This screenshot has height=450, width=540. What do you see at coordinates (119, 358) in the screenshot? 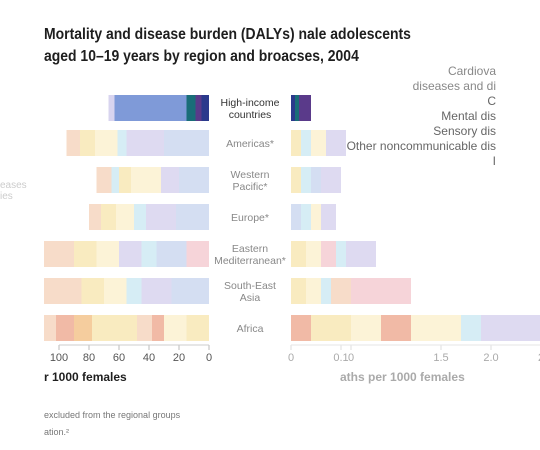
I see `left-tick-label: 60` at bounding box center [119, 358].